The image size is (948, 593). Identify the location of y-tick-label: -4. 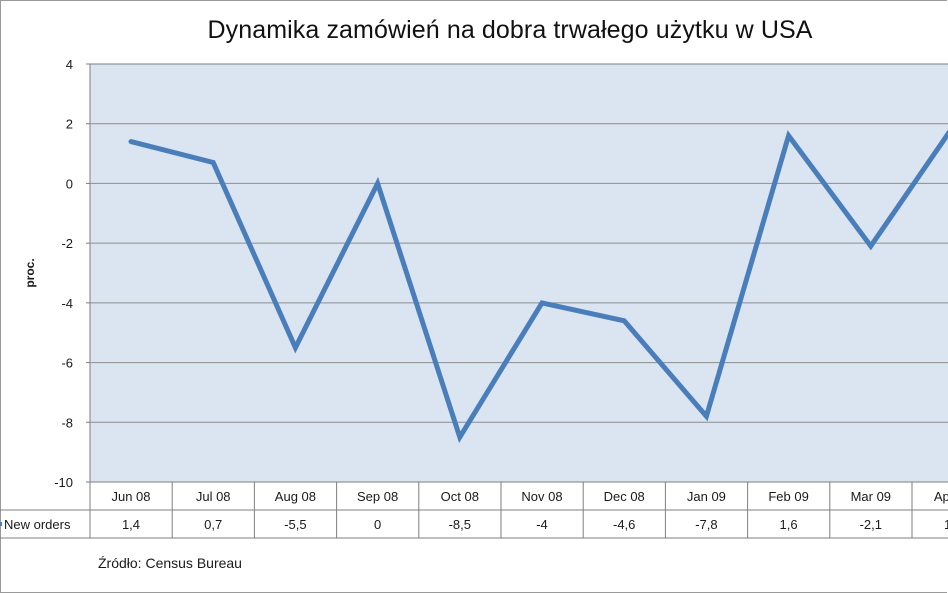
(67, 303).